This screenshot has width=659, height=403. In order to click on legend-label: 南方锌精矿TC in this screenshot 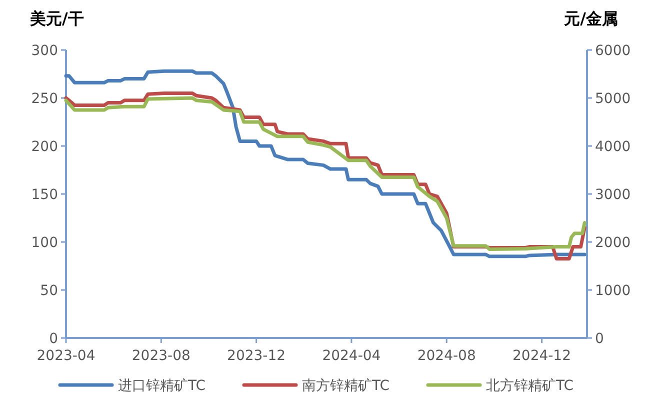, I will do `click(346, 386)`.